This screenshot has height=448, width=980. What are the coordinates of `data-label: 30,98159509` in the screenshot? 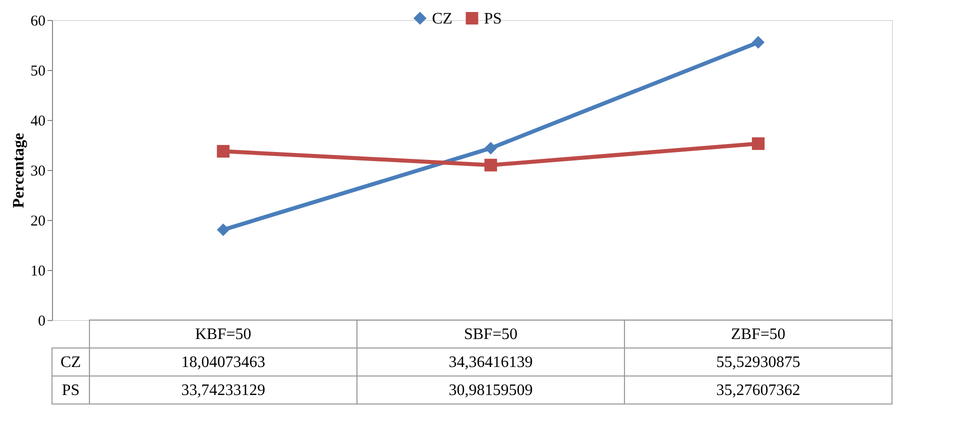 It's located at (490, 390).